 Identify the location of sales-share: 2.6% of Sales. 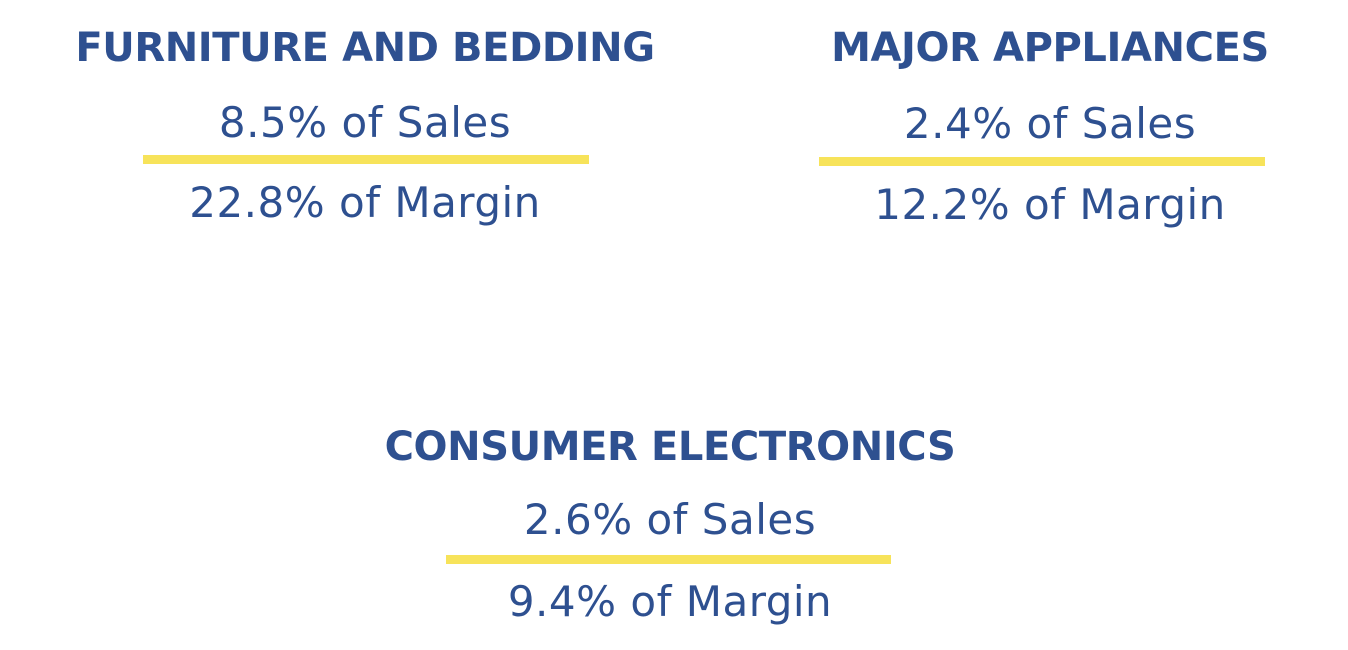
(670, 519).